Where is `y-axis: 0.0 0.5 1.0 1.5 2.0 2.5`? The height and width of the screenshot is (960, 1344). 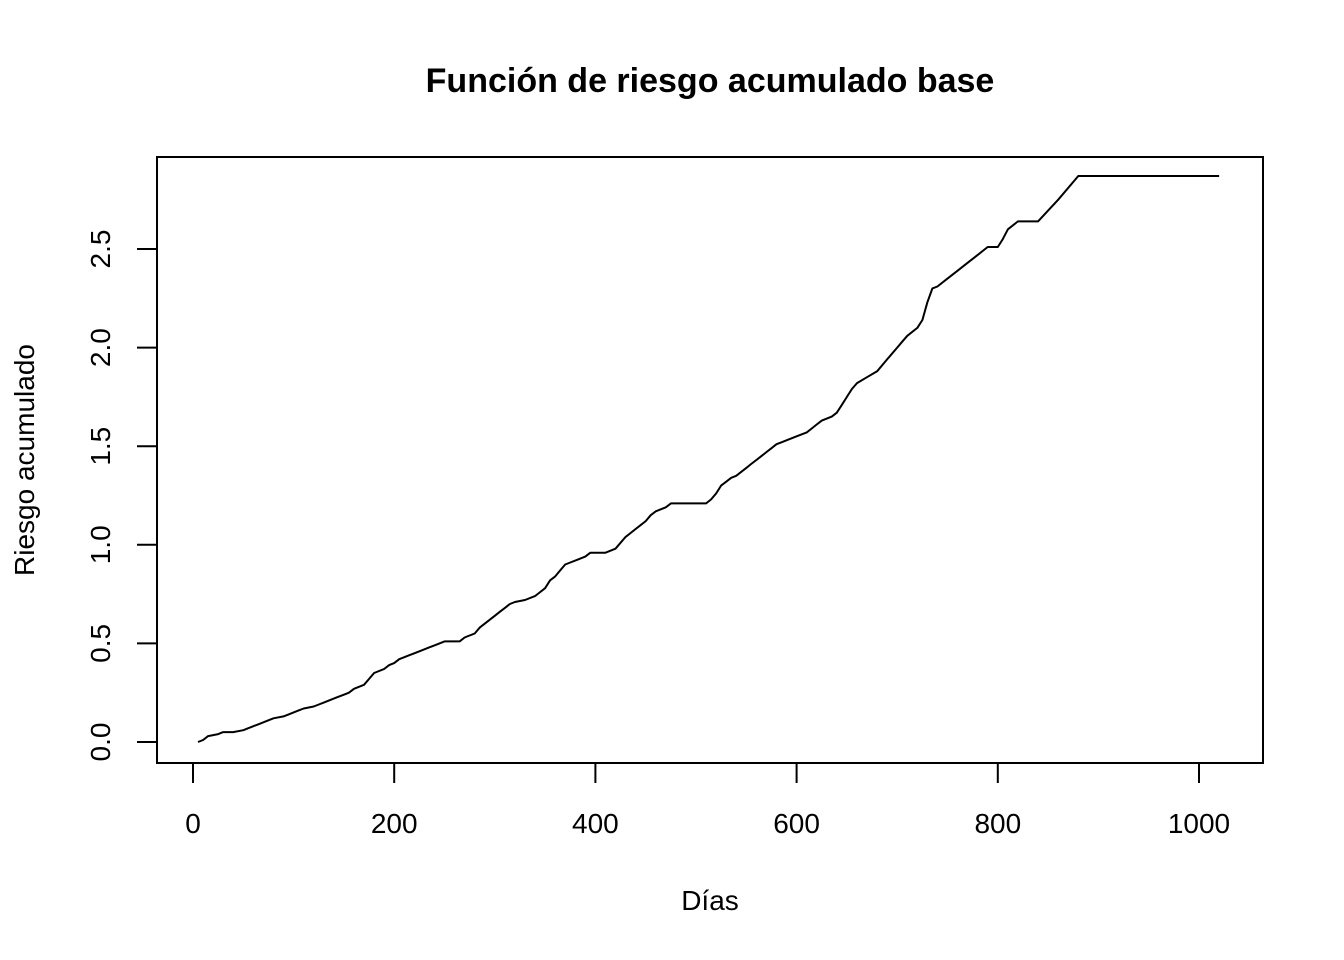
y-axis: 0.0 0.5 1.0 1.5 2.0 2.5 is located at coordinates (121, 496).